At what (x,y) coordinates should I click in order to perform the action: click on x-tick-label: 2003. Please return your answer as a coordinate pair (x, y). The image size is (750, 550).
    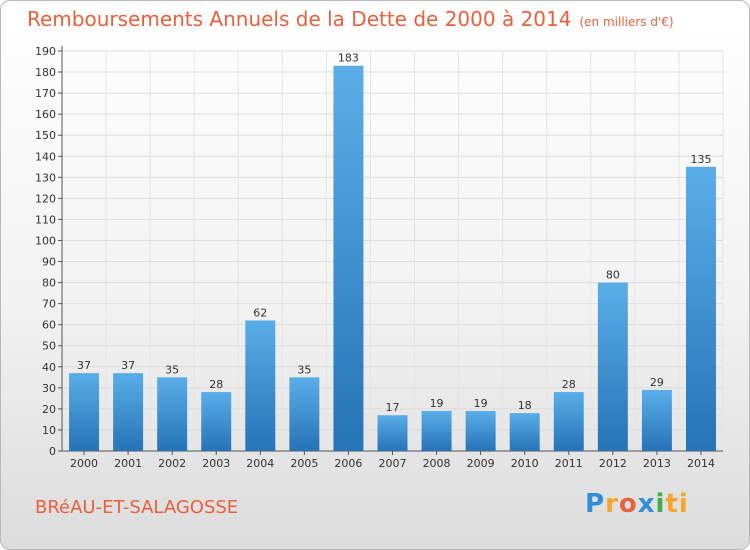
    Looking at the image, I should click on (216, 463).